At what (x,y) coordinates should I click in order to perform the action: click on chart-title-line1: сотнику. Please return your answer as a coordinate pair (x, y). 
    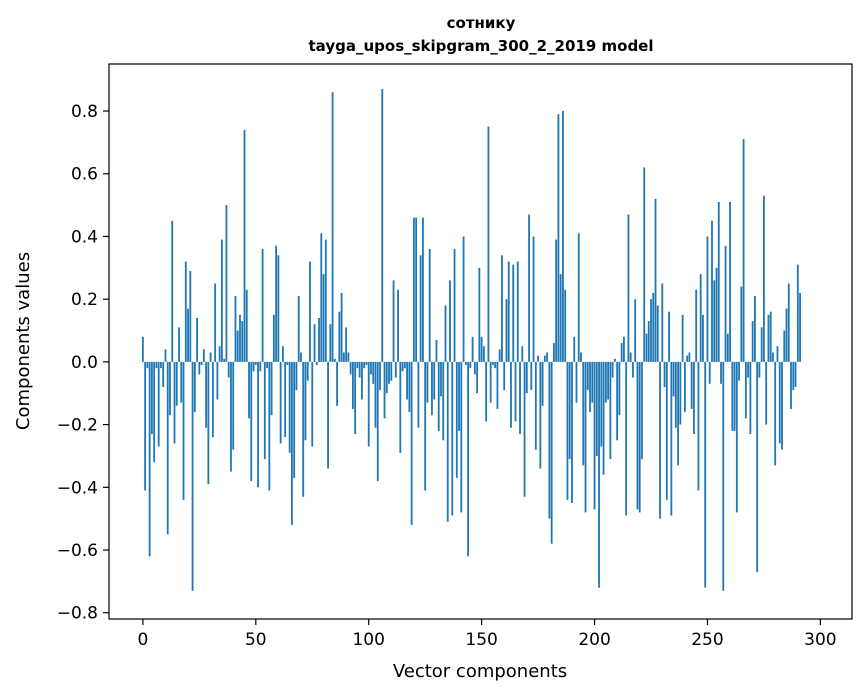
    Looking at the image, I should click on (481, 23).